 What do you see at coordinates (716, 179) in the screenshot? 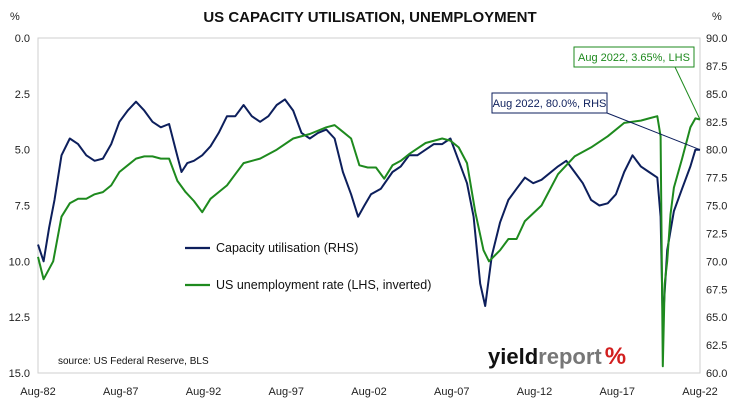
I see `right-tick-label: 77.5` at bounding box center [716, 179].